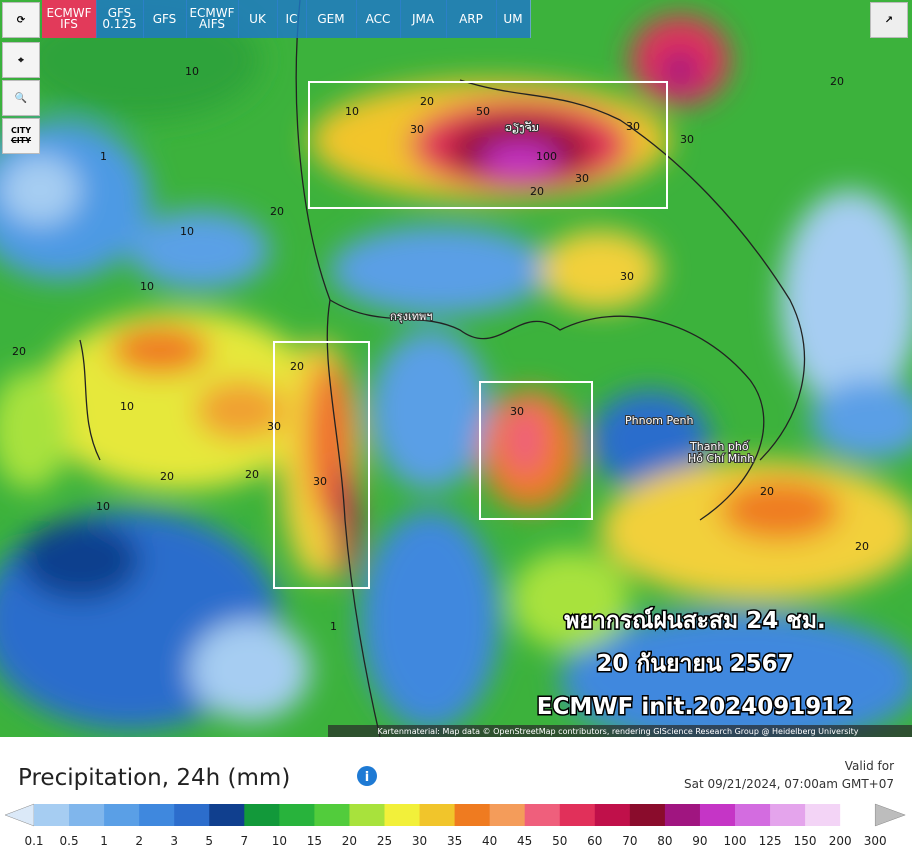 The height and width of the screenshot is (851, 912). What do you see at coordinates (695, 707) in the screenshot?
I see `forecast-caption: ECMWF init.2024091912` at bounding box center [695, 707].